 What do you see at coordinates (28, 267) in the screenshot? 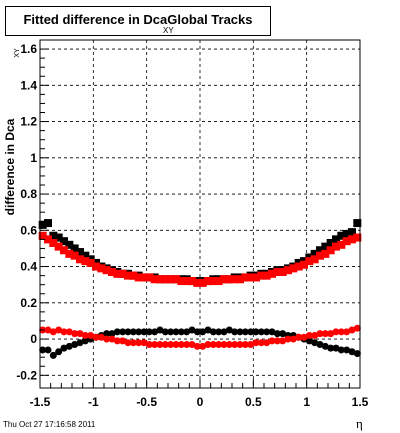
I see `y-tick-label: 0.4` at bounding box center [28, 267].